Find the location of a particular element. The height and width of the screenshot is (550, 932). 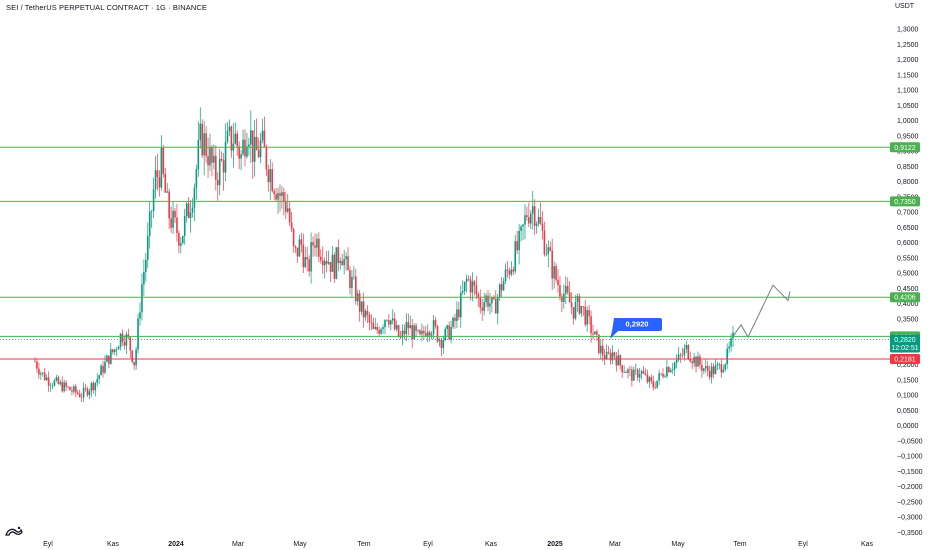

level-price-label: 0,7350 is located at coordinates (905, 202).